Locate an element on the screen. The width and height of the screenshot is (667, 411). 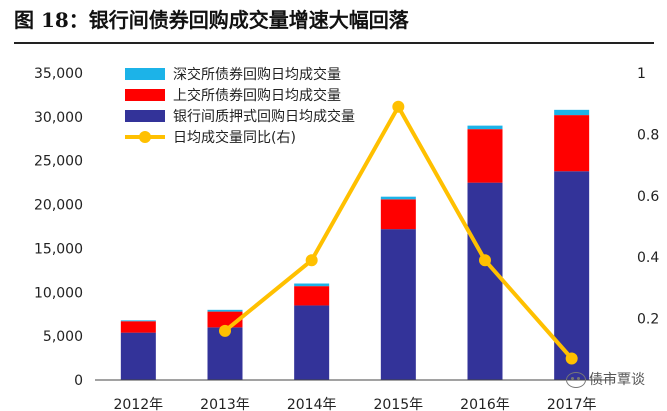
x-tick-label: 2014年 is located at coordinates (312, 404).